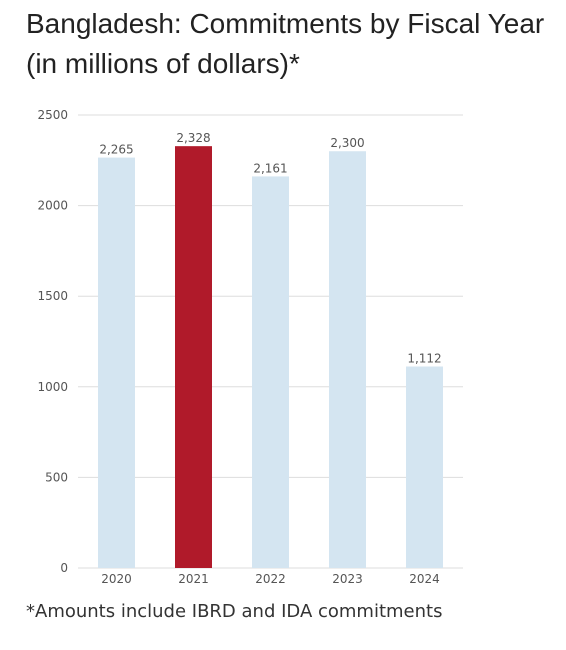 This screenshot has height=650, width=566. I want to click on x-tick-label: 2021, so click(193, 579).